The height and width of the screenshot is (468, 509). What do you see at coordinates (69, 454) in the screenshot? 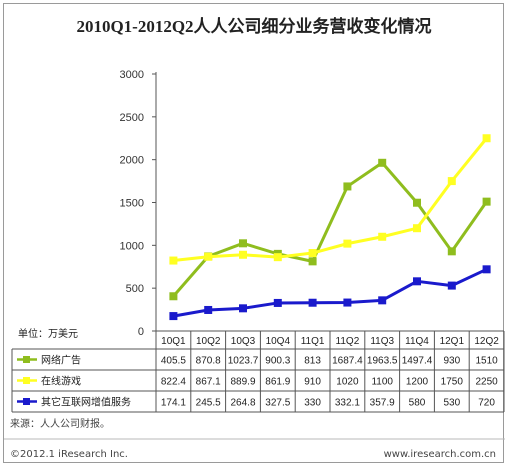
I see `copyright-text: ©2012.1 iResearch Inc.` at bounding box center [69, 454].